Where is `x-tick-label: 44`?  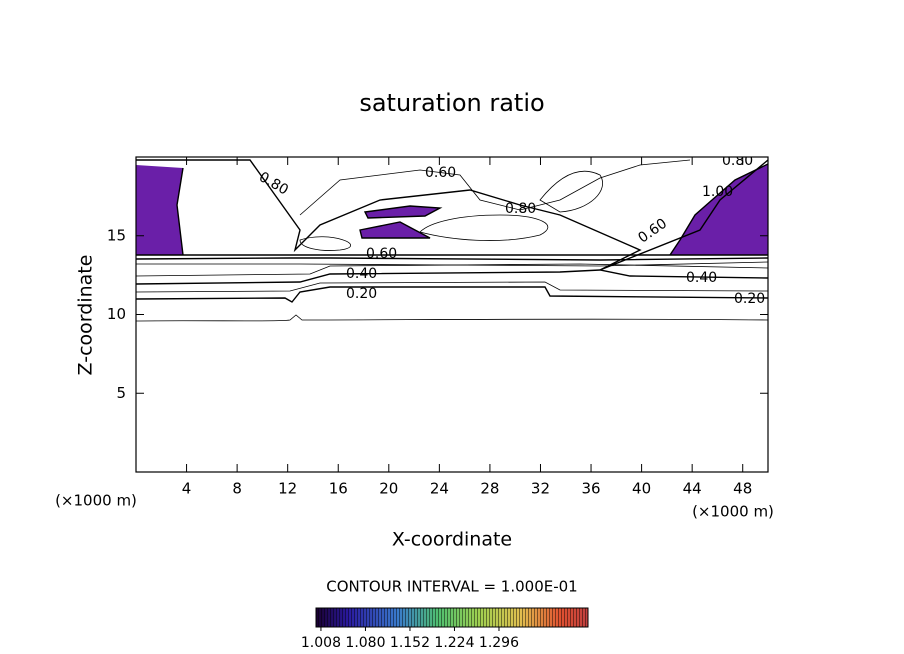
x-tick-label: 44 is located at coordinates (692, 489).